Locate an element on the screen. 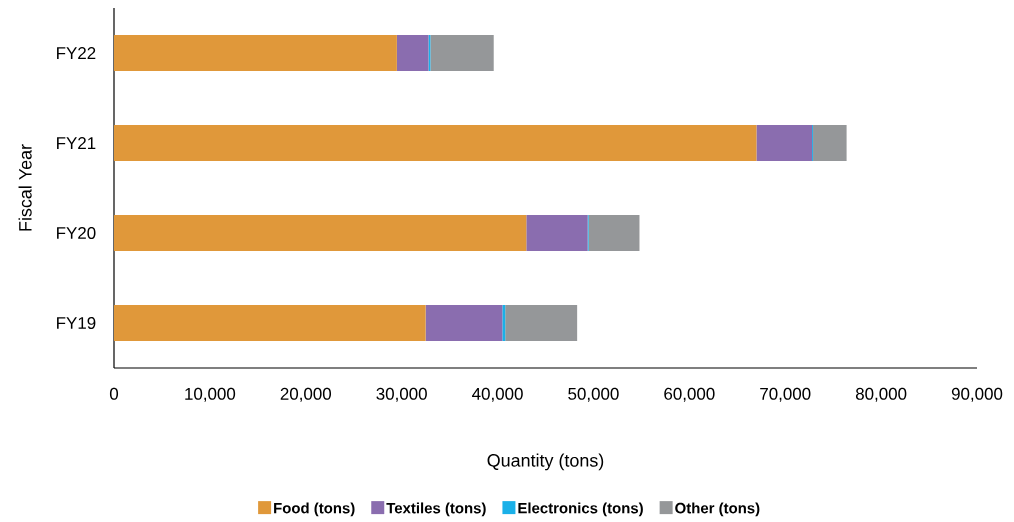 This screenshot has width=1014, height=522. y-tick-label: FY22 is located at coordinates (76, 53).